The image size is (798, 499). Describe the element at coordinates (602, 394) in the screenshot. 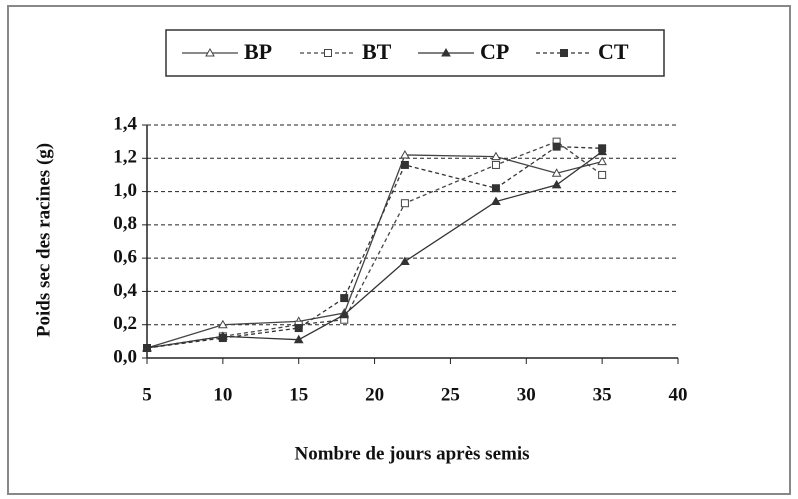

I see `x-tick-label: 35` at that location.